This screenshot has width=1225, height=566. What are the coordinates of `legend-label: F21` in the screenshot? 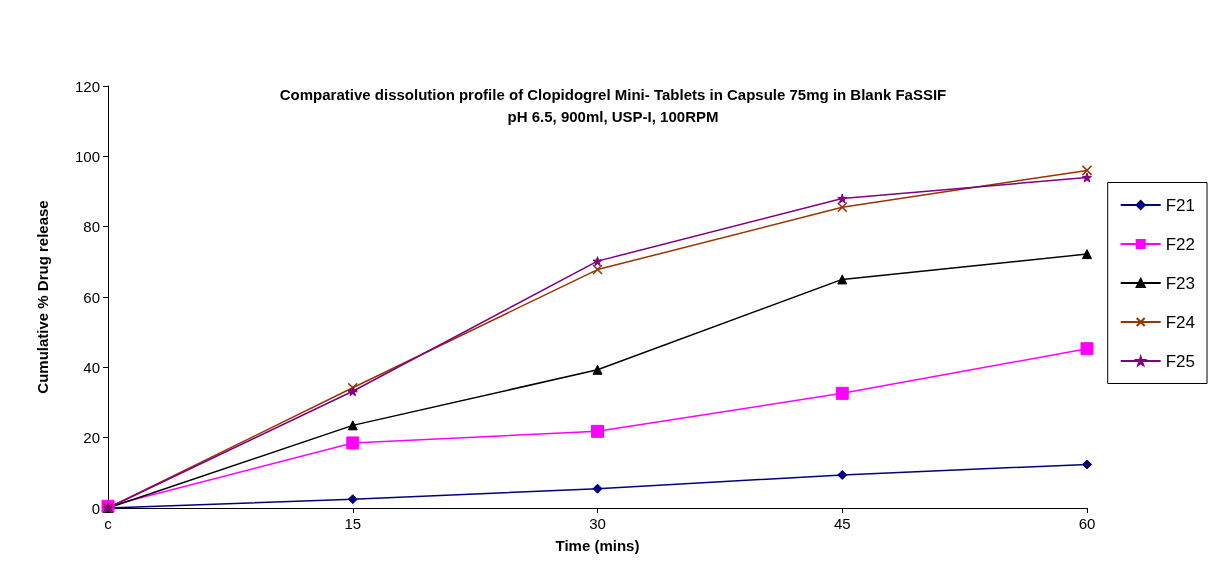 It's located at (1180, 205).